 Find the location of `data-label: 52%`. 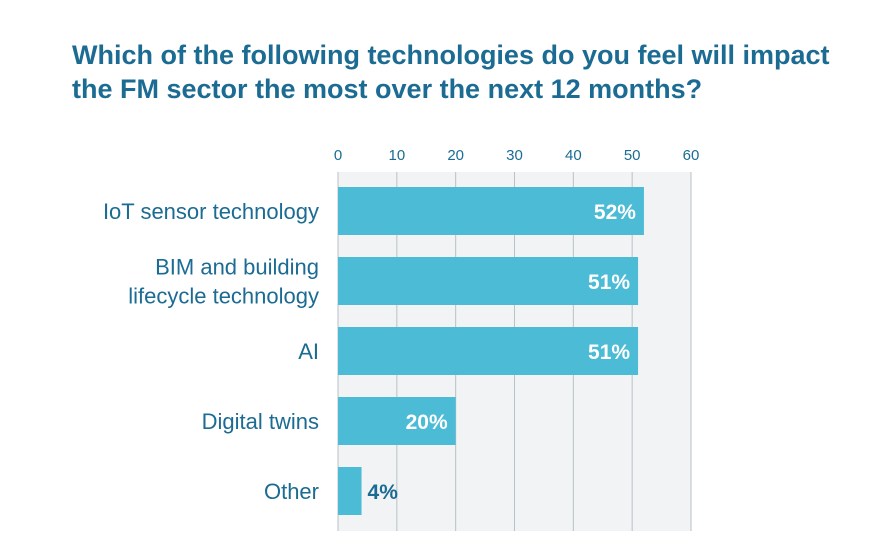

data-label: 52% is located at coordinates (615, 212).